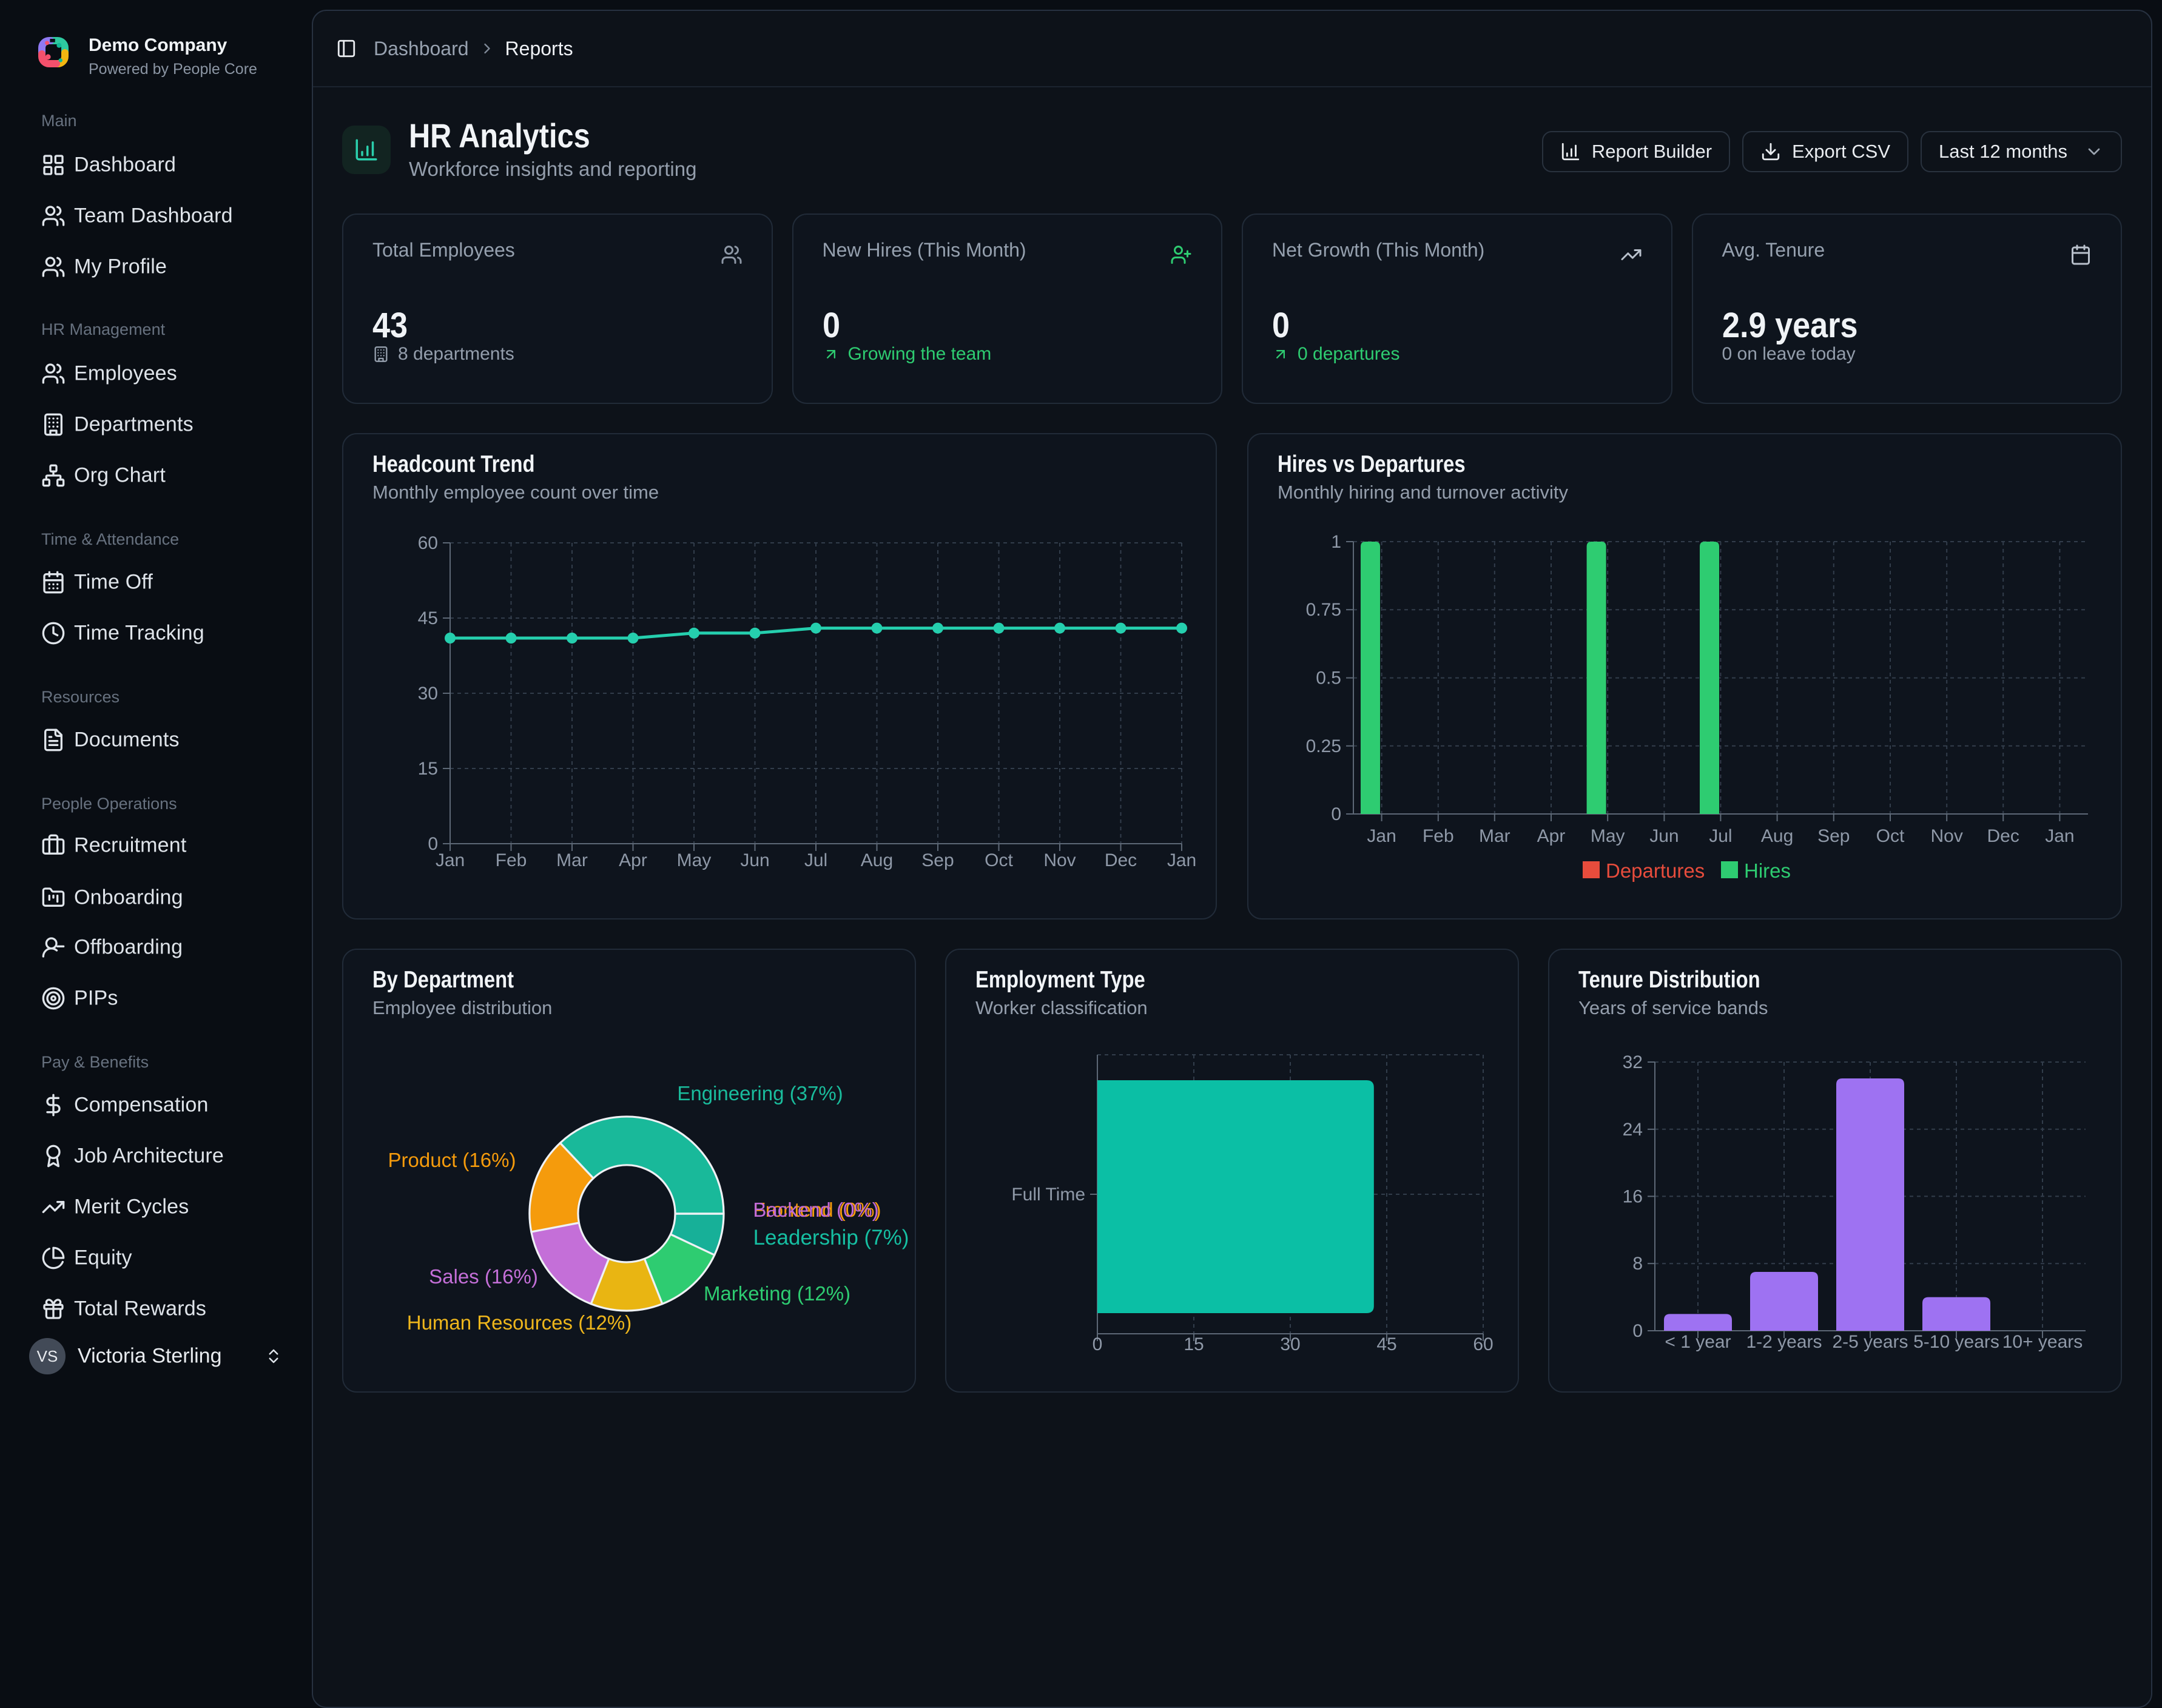 The image size is (2162, 1708). I want to click on svg-text: 8, so click(1637, 1264).